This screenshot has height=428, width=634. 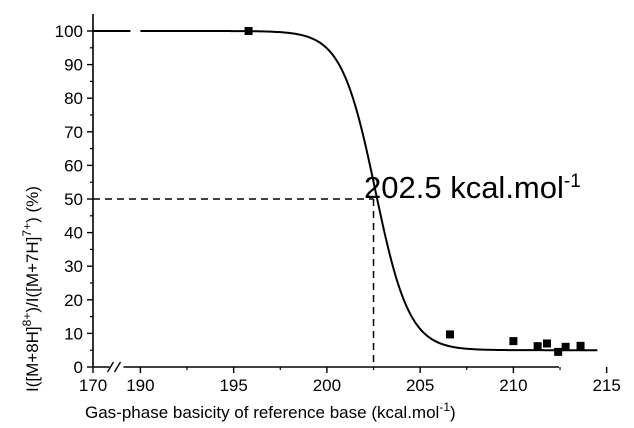 What do you see at coordinates (73, 233) in the screenshot?
I see `y-tick-label: 40` at bounding box center [73, 233].